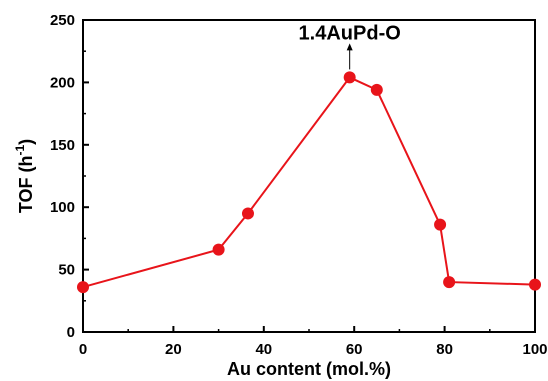 The height and width of the screenshot is (381, 548). I want to click on y-tick-label: 250, so click(62, 20).